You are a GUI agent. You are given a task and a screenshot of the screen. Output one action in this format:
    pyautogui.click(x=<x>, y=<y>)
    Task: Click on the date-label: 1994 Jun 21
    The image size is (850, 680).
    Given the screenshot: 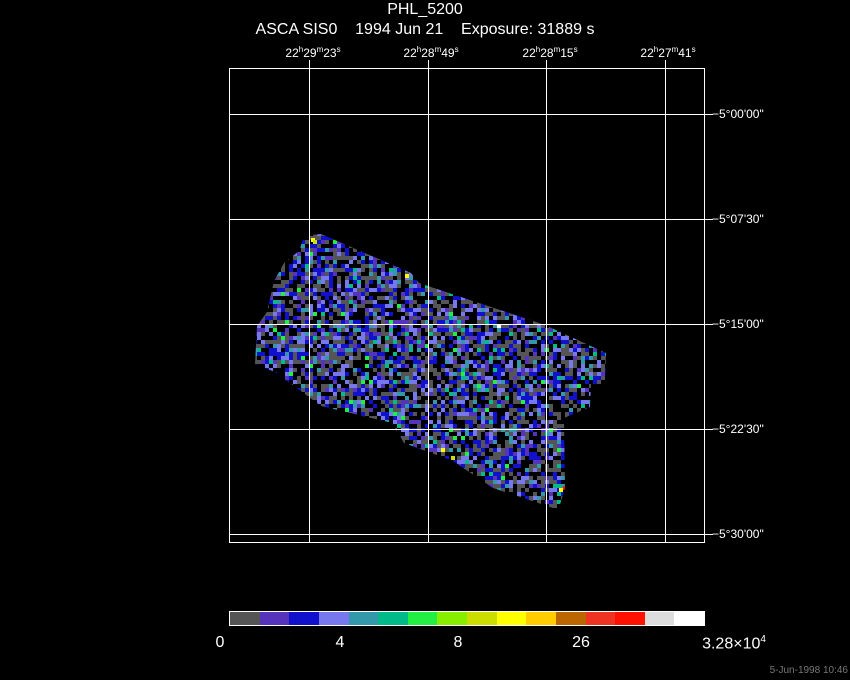 What is the action you would take?
    pyautogui.click(x=399, y=29)
    